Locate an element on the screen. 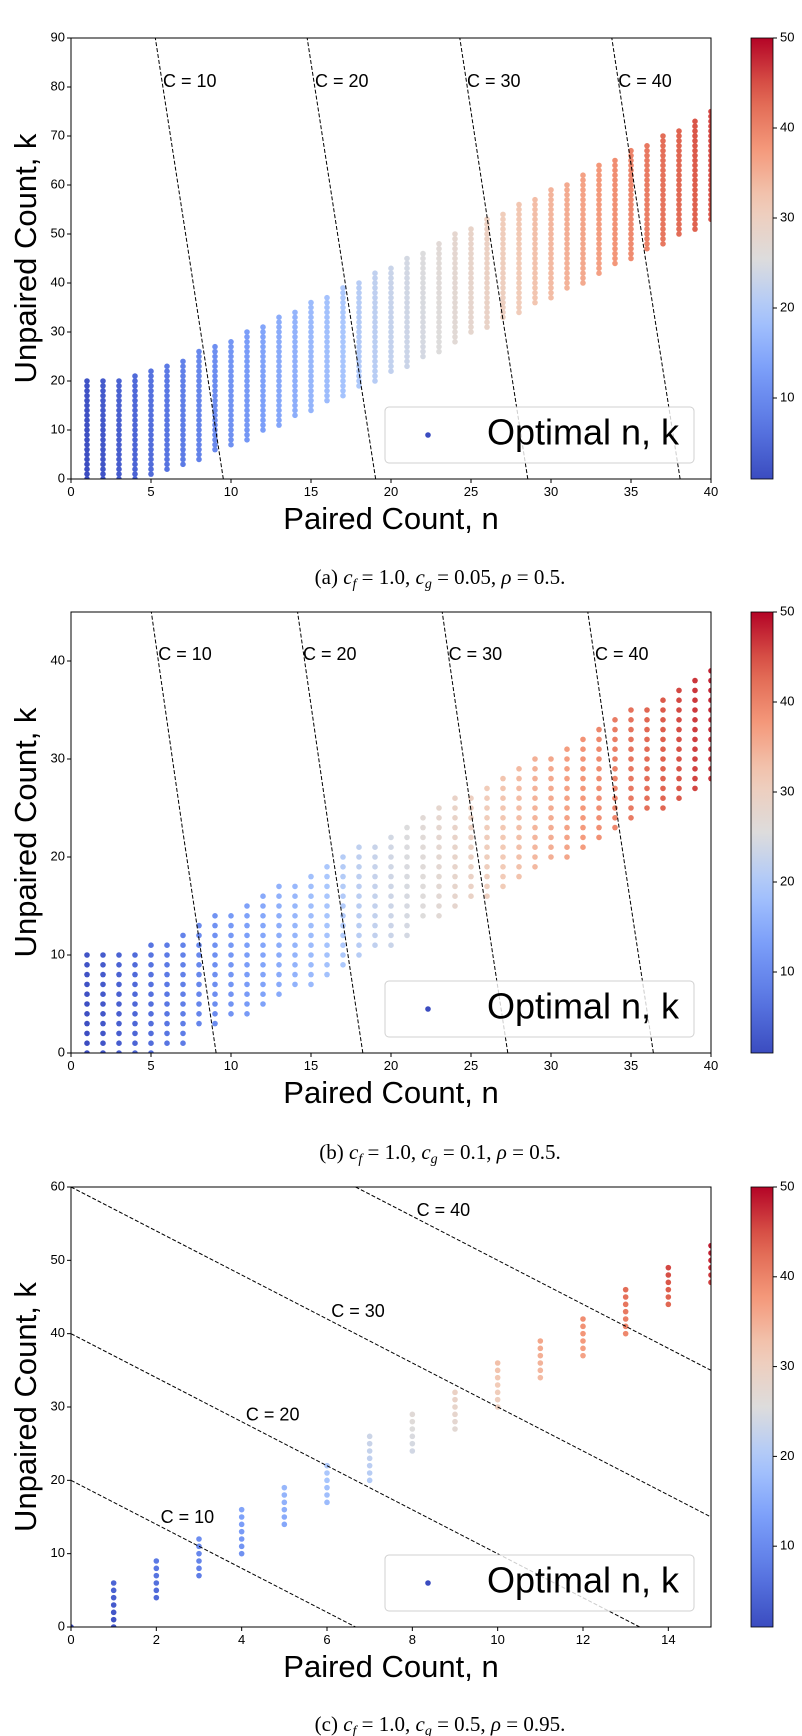 The height and width of the screenshot is (1736, 802). x-tick-label: 5 is located at coordinates (150, 1065).